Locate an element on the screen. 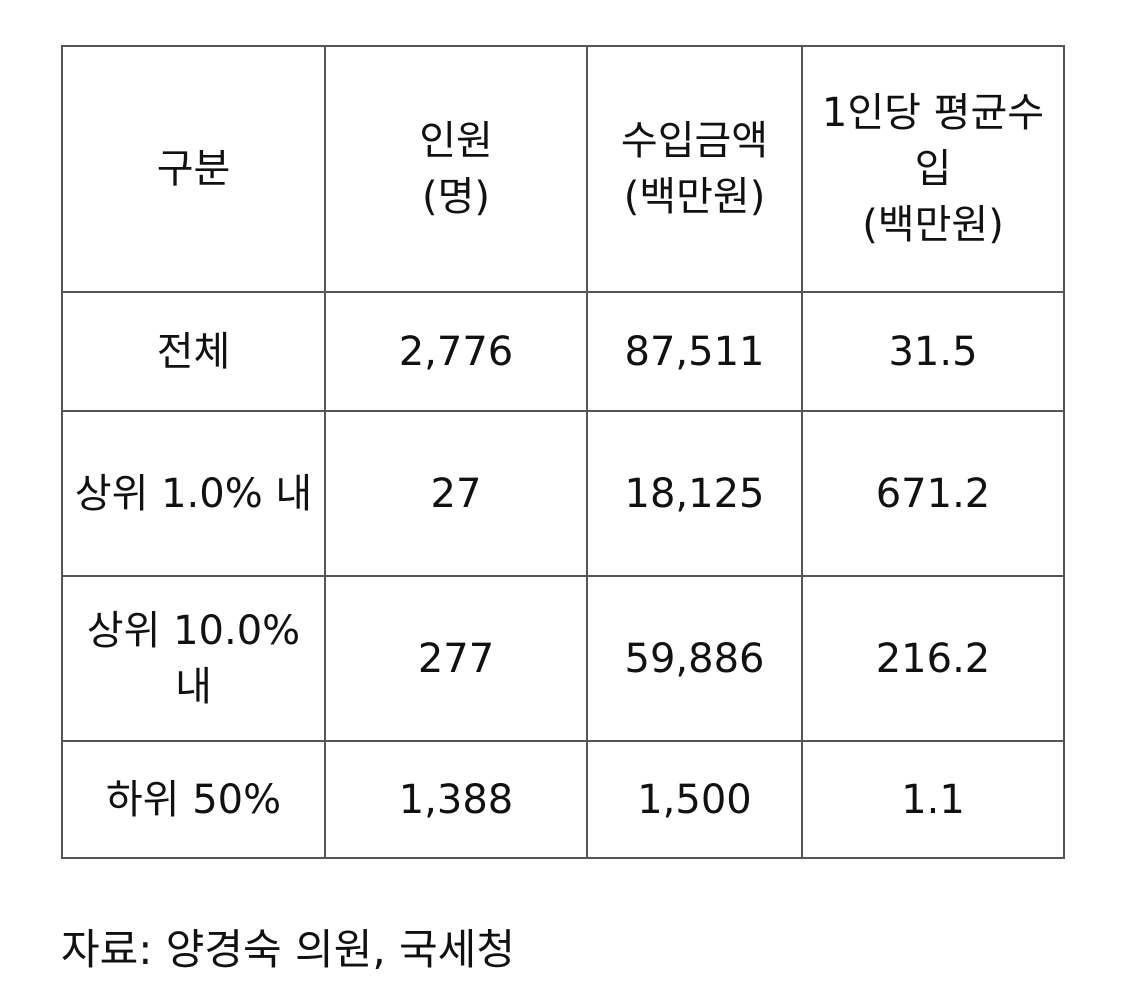 The image size is (1125, 1004). row-label: 상위 10.0% 내 is located at coordinates (193, 658).